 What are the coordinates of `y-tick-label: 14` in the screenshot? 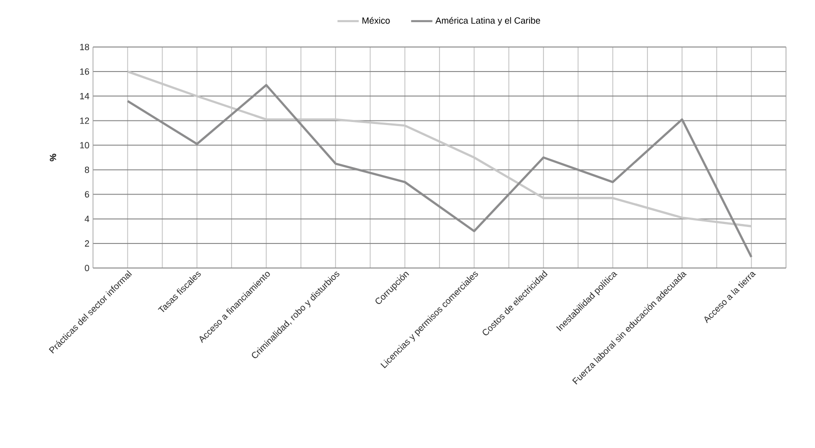 It's located at (85, 96).